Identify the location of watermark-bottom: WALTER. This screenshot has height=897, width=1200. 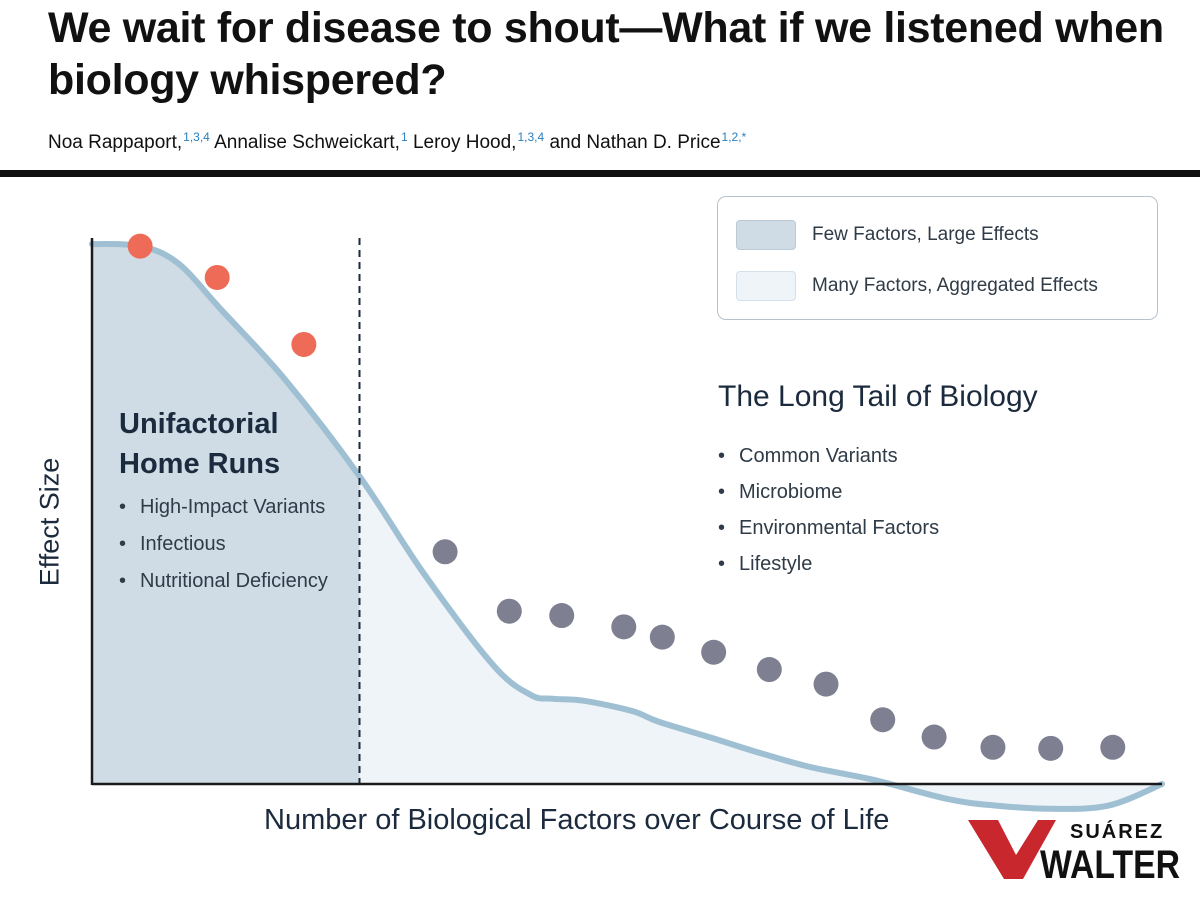
(1110, 865).